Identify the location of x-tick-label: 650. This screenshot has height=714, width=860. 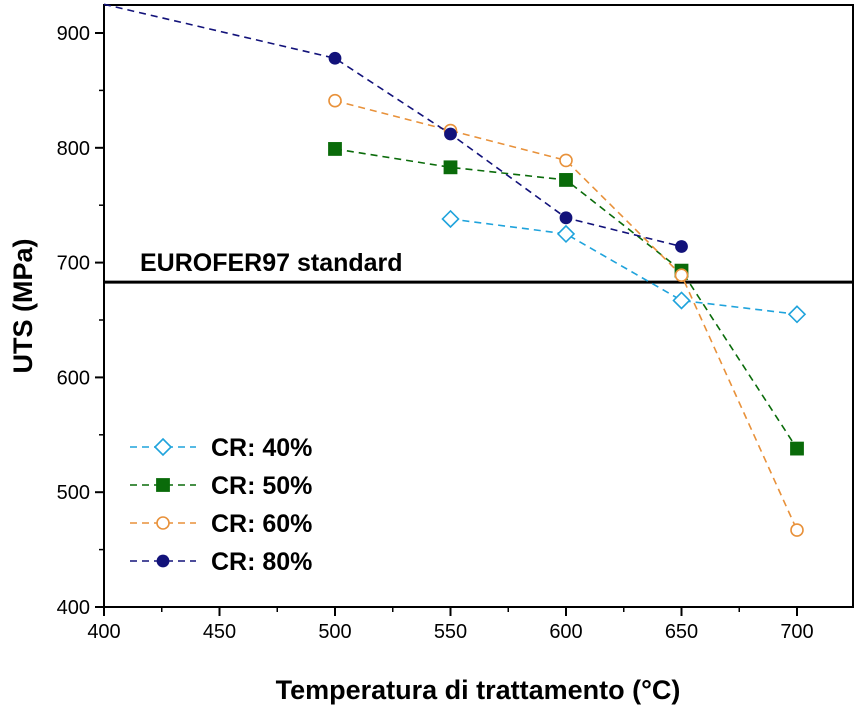
(681, 632).